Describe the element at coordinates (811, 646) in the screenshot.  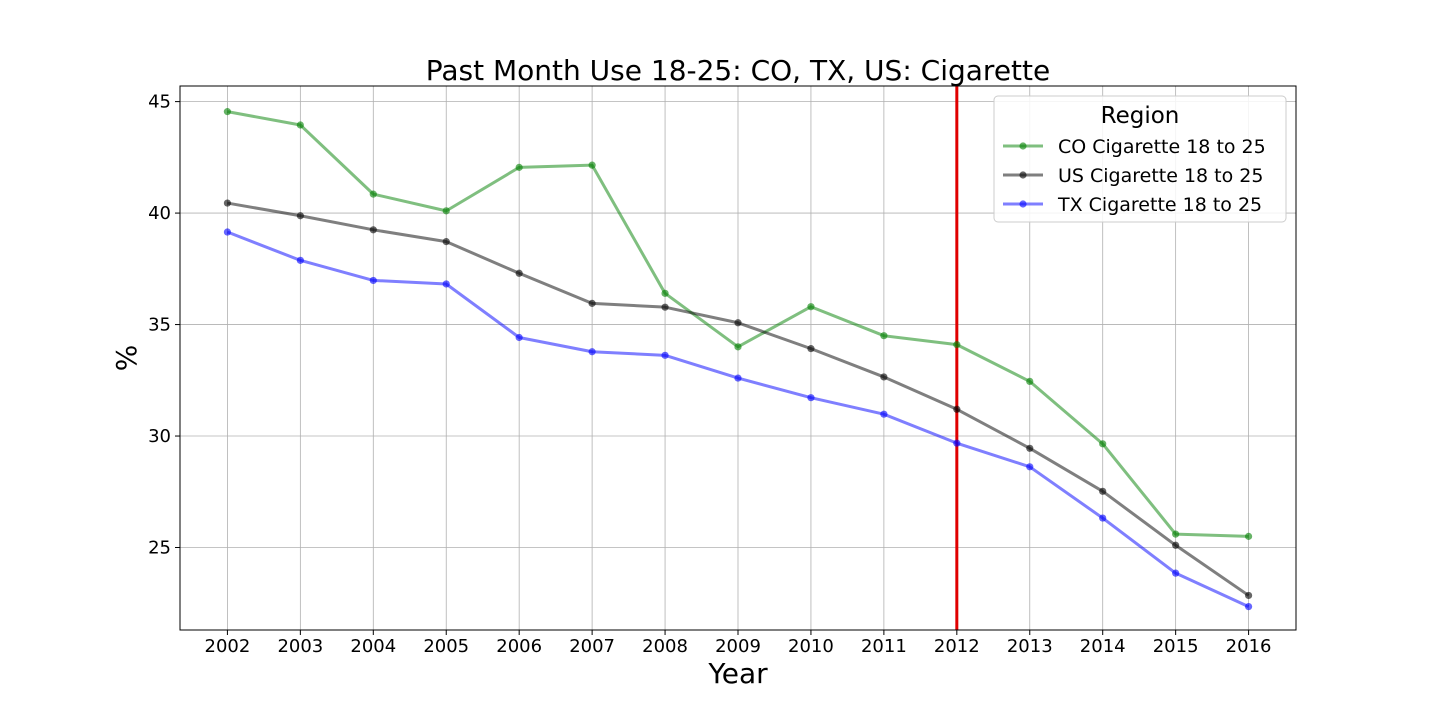
I see `x-tick-label: 2010` at that location.